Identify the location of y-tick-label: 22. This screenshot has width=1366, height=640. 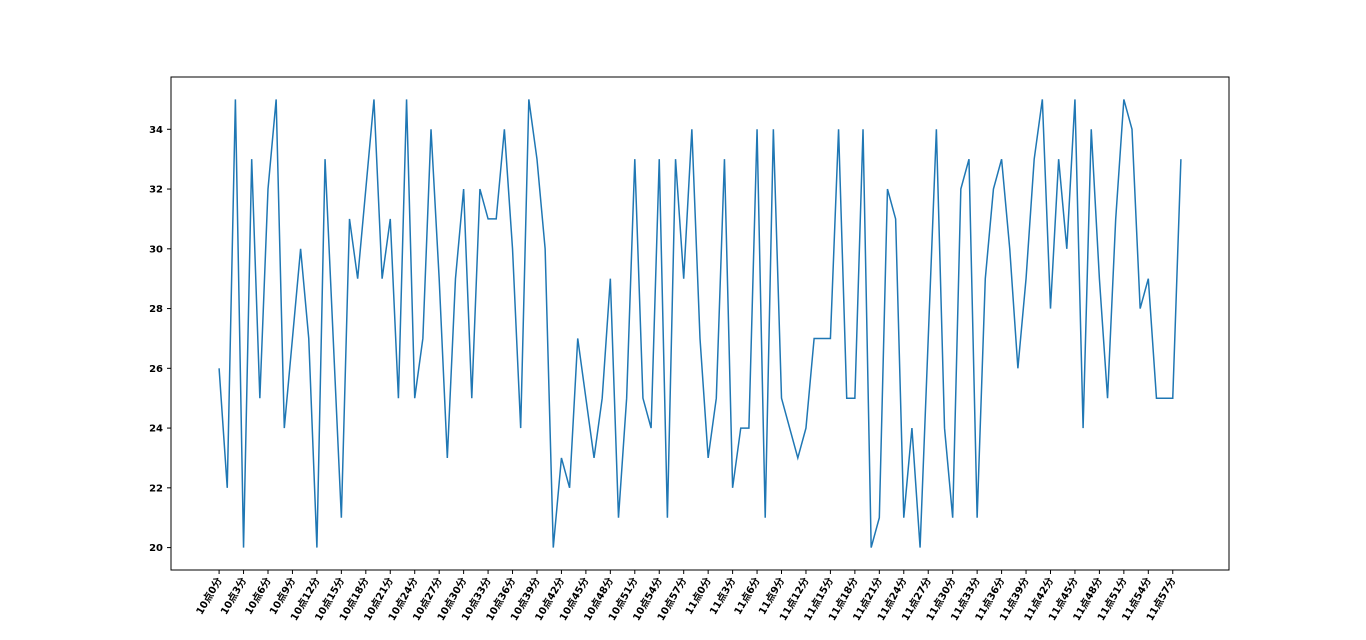
(156, 488).